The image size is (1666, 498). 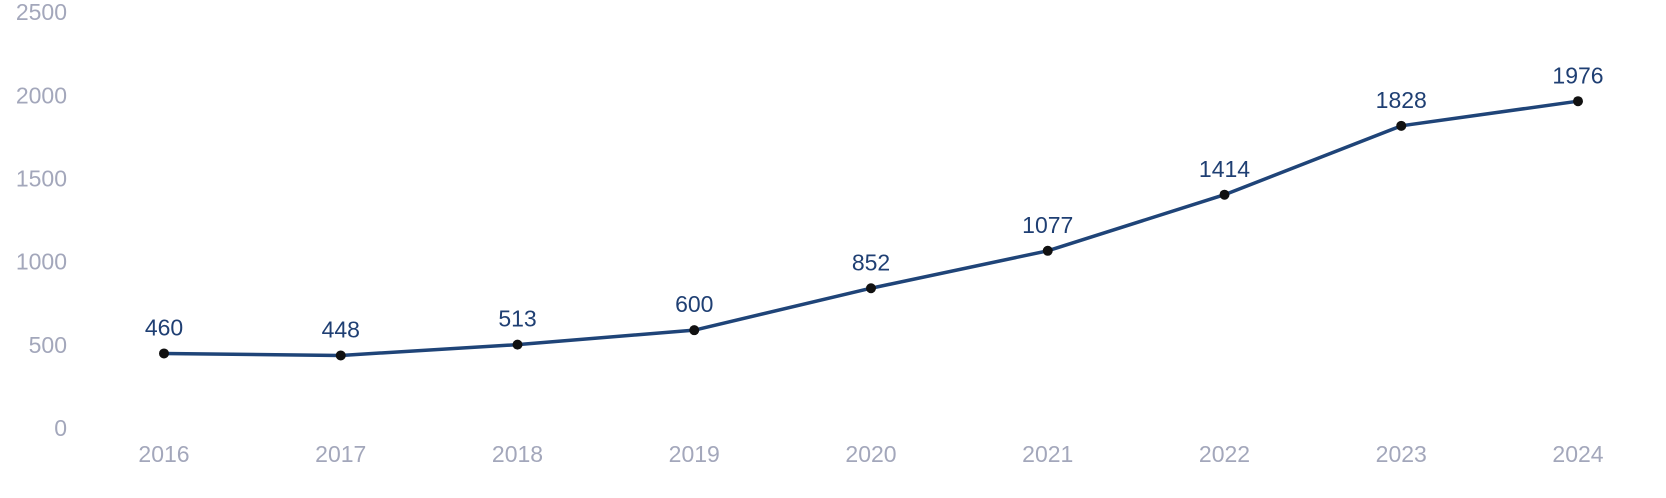 I want to click on value-label: 1828, so click(x=1401, y=100).